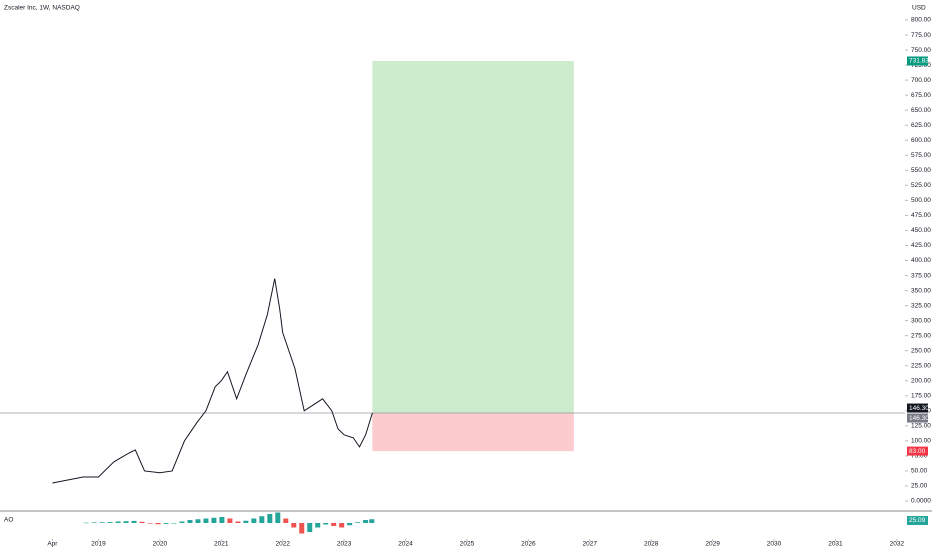 This screenshot has width=932, height=550. I want to click on chart-title: Zscaler Inc, 1W, NASDAQ, so click(42, 8).